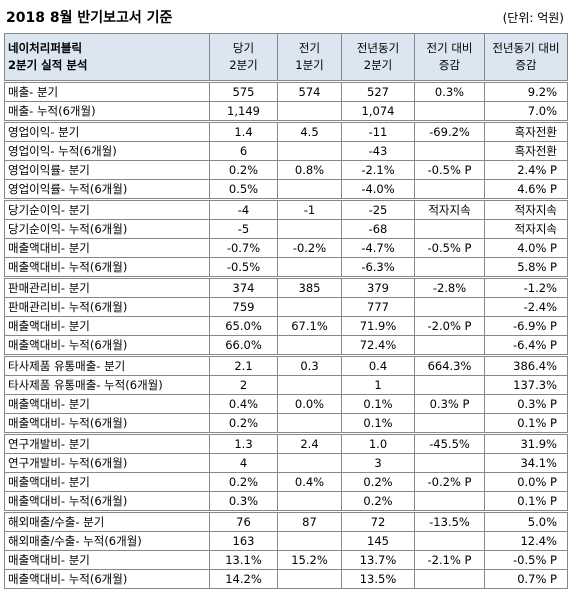 This screenshot has width=572, height=604. What do you see at coordinates (378, 209) in the screenshot?
I see `cell: -25` at bounding box center [378, 209].